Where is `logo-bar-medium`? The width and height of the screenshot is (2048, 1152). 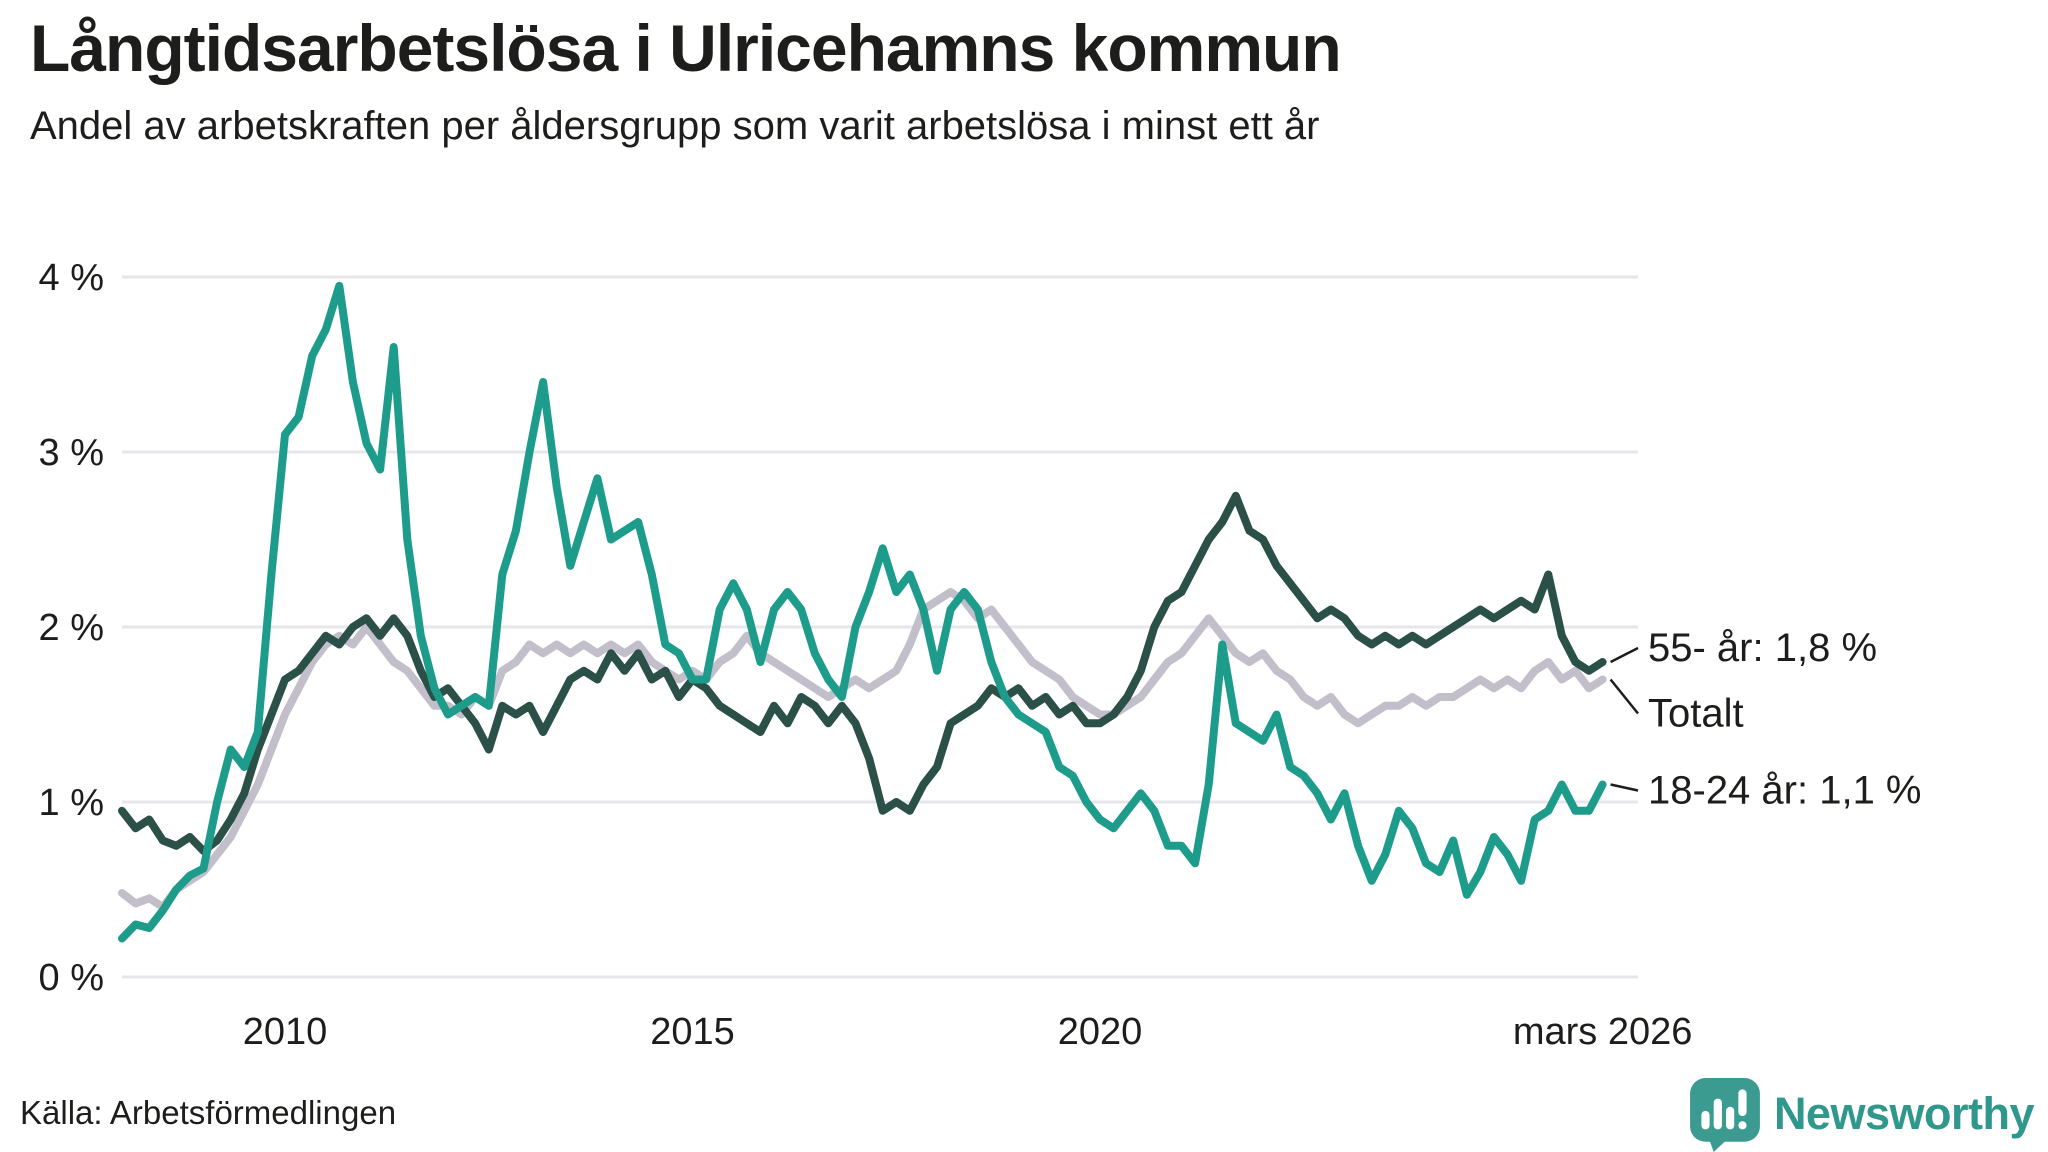
logo-bar-medium is located at coordinates (1730, 1118).